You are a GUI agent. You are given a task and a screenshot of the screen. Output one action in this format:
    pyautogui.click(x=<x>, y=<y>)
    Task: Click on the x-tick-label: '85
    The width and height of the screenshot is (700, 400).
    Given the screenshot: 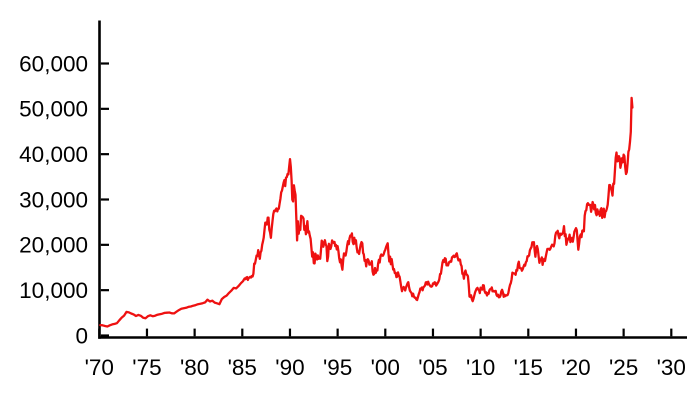 What is the action you would take?
    pyautogui.click(x=242, y=367)
    